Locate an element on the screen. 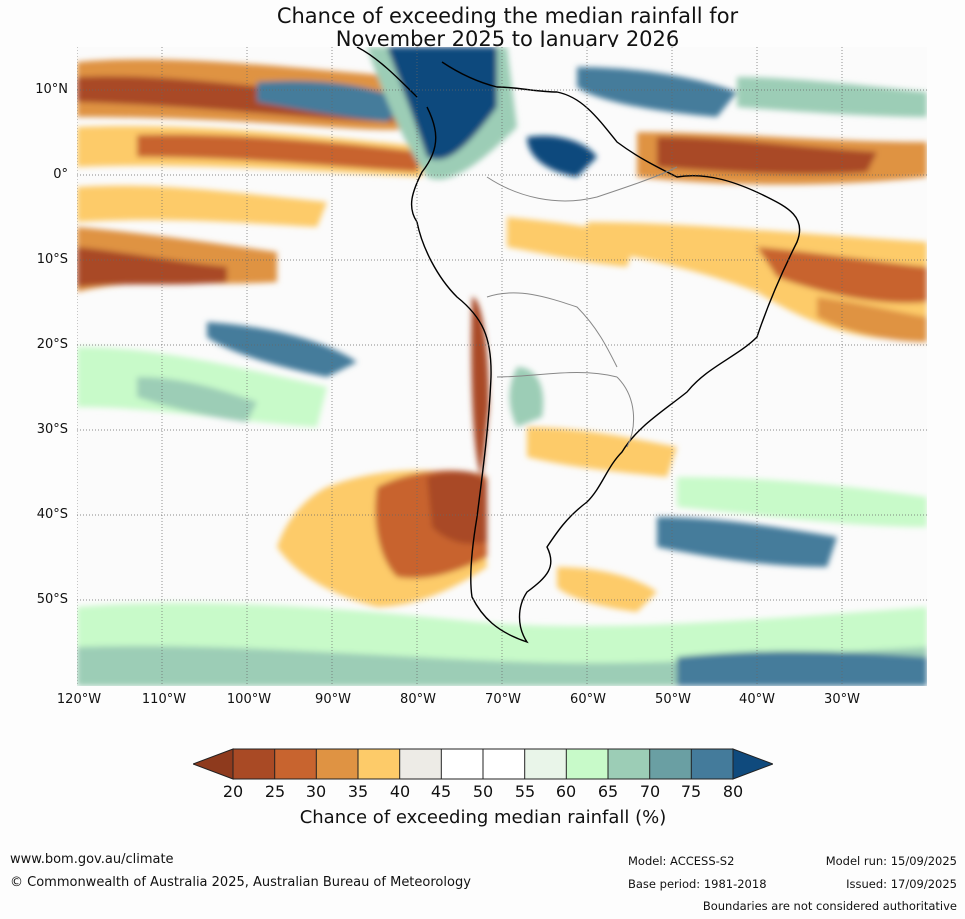  lat-label-30s: 30°S is located at coordinates (52, 429).